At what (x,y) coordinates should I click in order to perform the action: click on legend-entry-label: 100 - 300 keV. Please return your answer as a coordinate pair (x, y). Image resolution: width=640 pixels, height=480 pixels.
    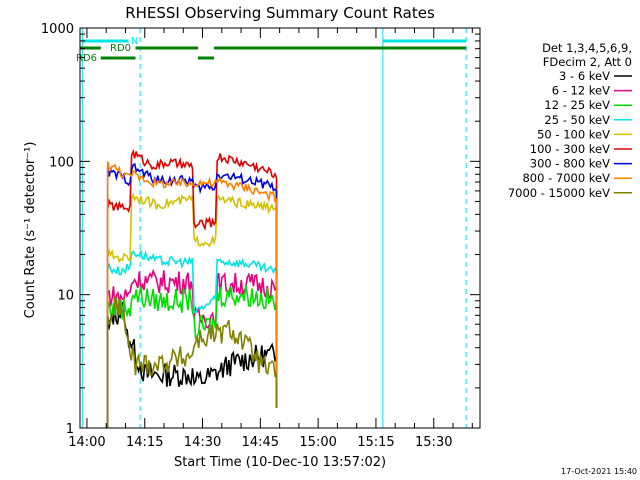
    Looking at the image, I should click on (570, 149).